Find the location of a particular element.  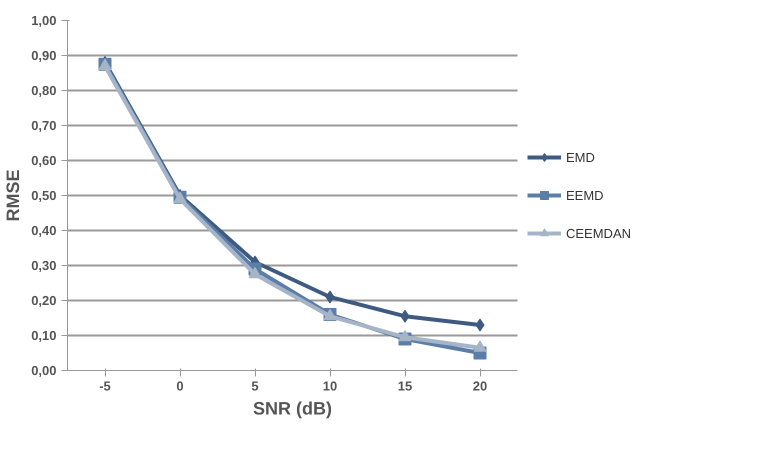

legend-label: EMD is located at coordinates (580, 157).